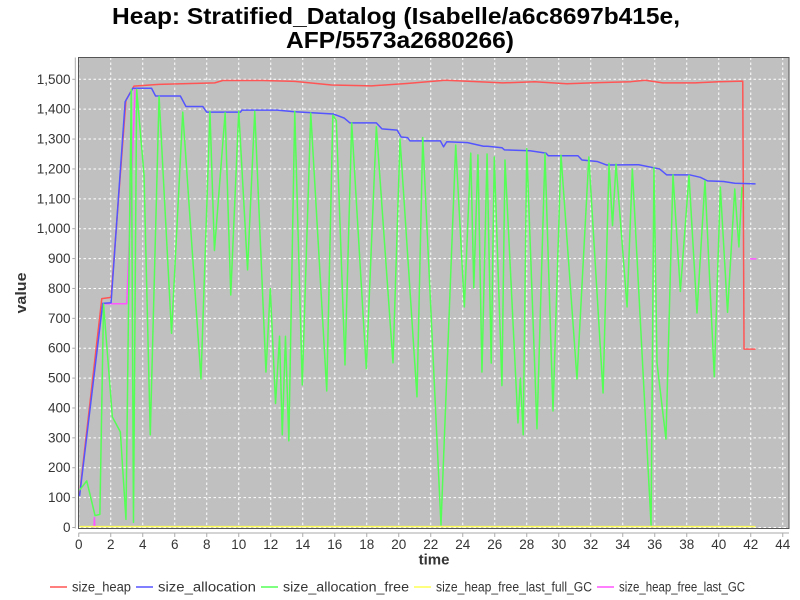 Image resolution: width=800 pixels, height=600 pixels. What do you see at coordinates (623, 544) in the screenshot?
I see `svg-text: 34` at bounding box center [623, 544].